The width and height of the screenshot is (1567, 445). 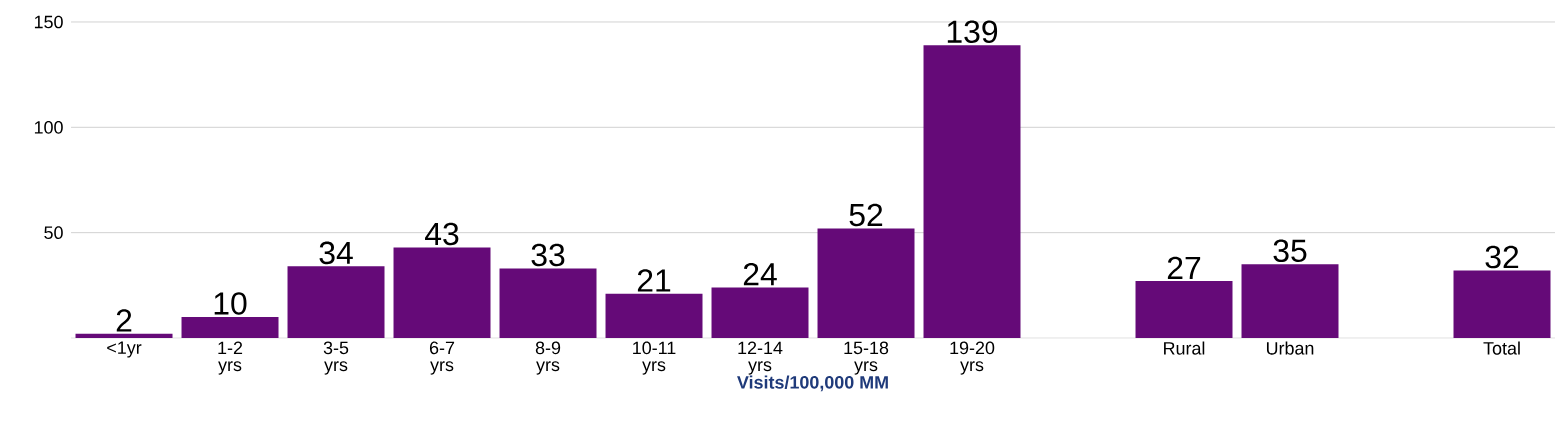 What do you see at coordinates (760, 274) in the screenshot?
I see `data-label: 24` at bounding box center [760, 274].